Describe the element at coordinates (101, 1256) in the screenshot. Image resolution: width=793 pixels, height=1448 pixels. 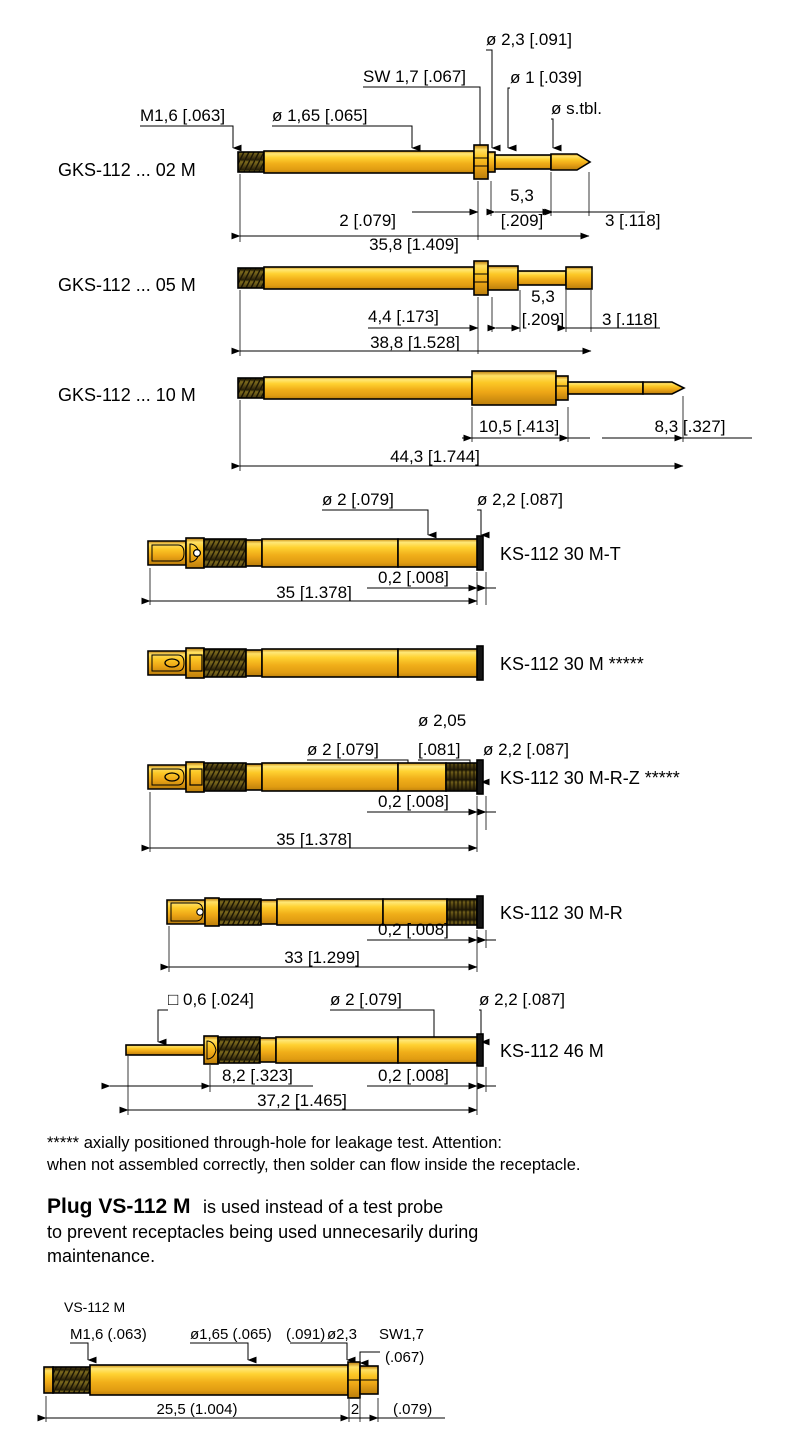
I see `plug-line-3: maintenance.` at that location.